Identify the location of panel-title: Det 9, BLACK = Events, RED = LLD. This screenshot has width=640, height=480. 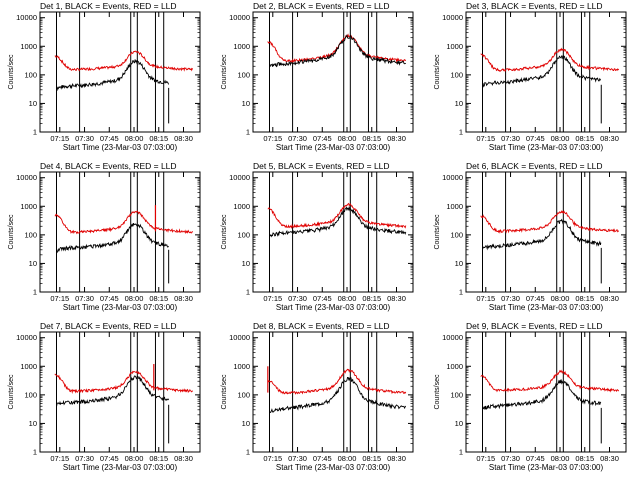
(534, 326).